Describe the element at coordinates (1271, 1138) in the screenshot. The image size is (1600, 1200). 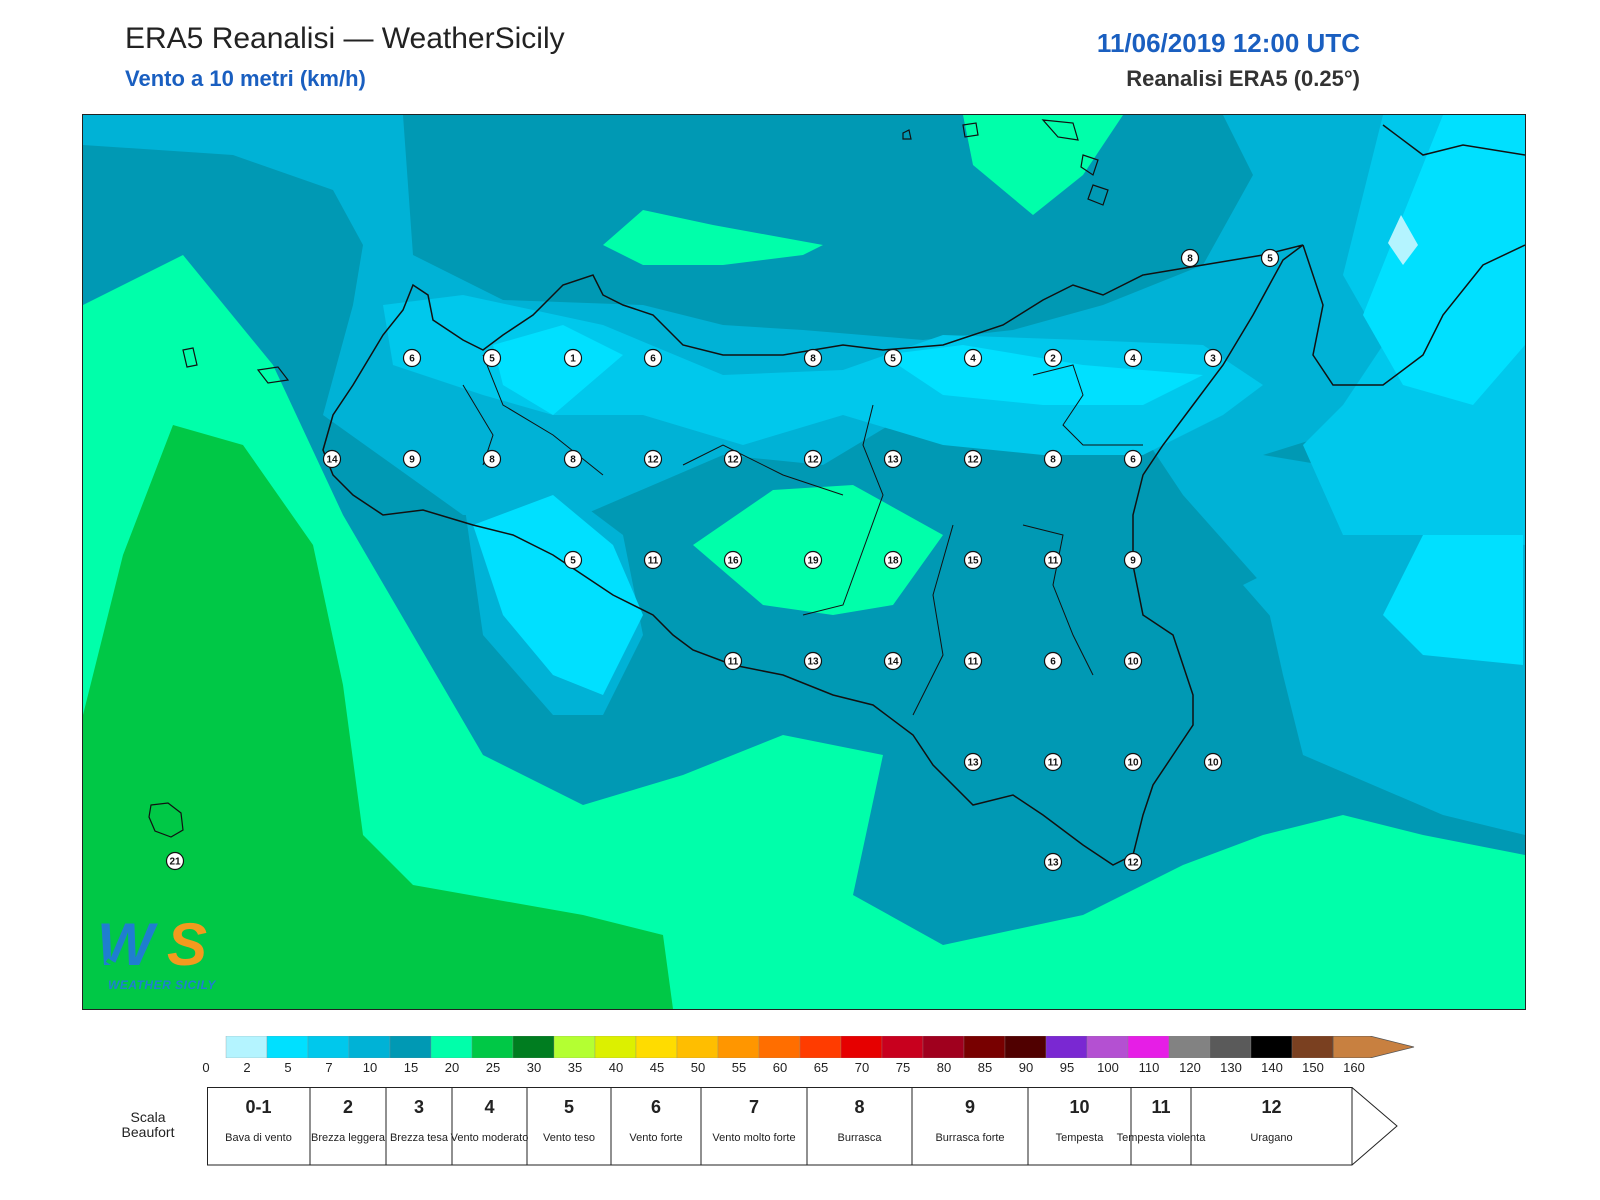
I see `beaufort-class-description: Uragano` at that location.